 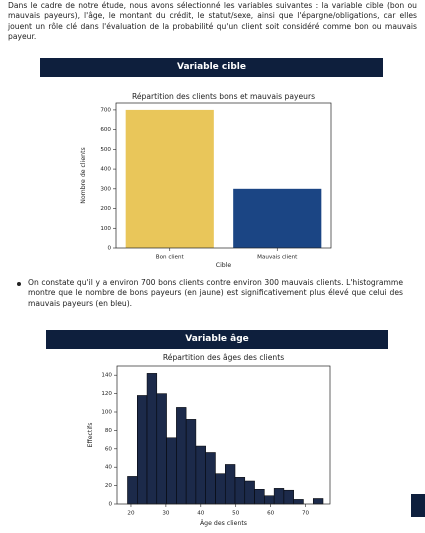 What do you see at coordinates (109, 431) in the screenshot?
I see `y-tick-label: 80` at bounding box center [109, 431].